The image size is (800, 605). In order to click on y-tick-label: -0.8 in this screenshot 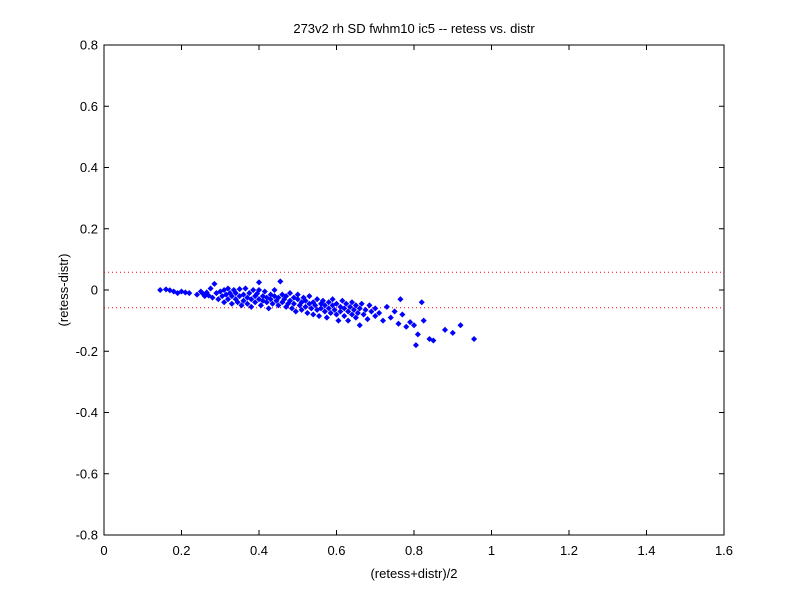, I will do `click(87, 535)`.